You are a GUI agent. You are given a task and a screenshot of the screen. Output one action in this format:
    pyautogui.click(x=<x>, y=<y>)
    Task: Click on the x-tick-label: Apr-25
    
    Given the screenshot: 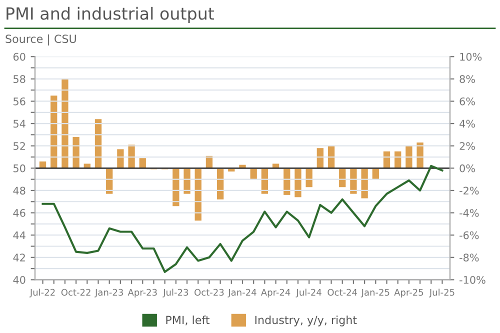 What is the action you would take?
    pyautogui.click(x=409, y=293)
    